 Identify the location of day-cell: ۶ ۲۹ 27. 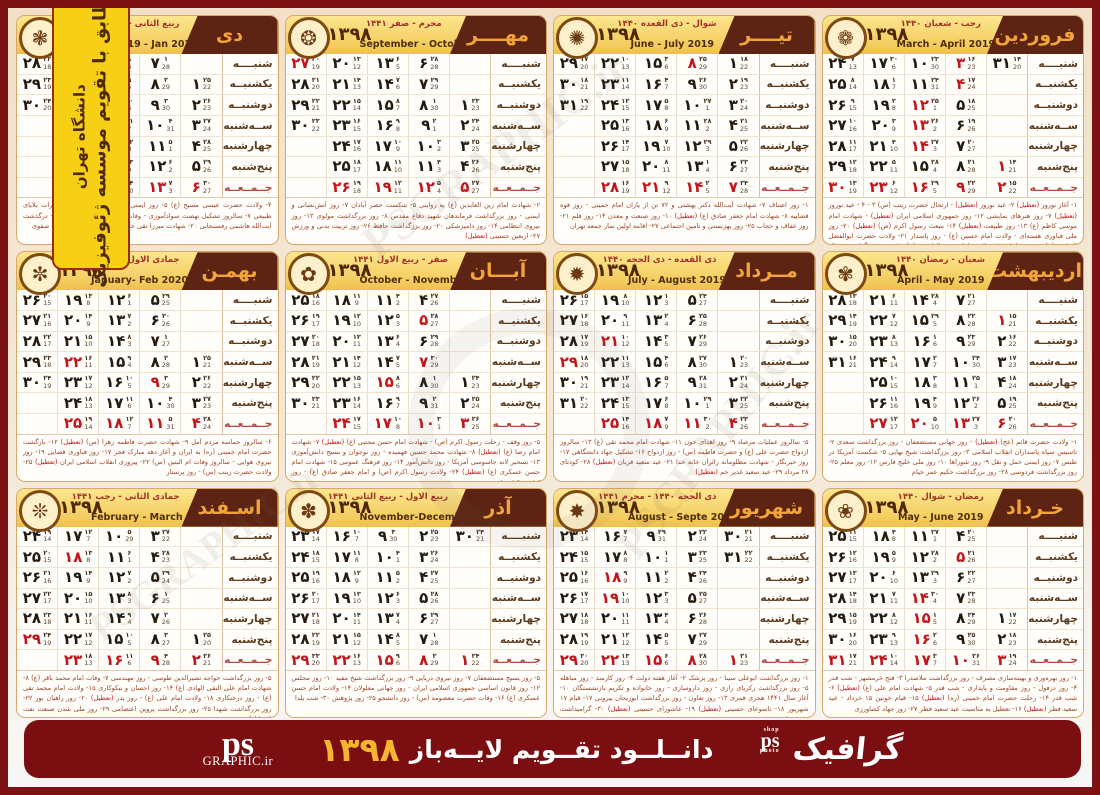
(428, 619).